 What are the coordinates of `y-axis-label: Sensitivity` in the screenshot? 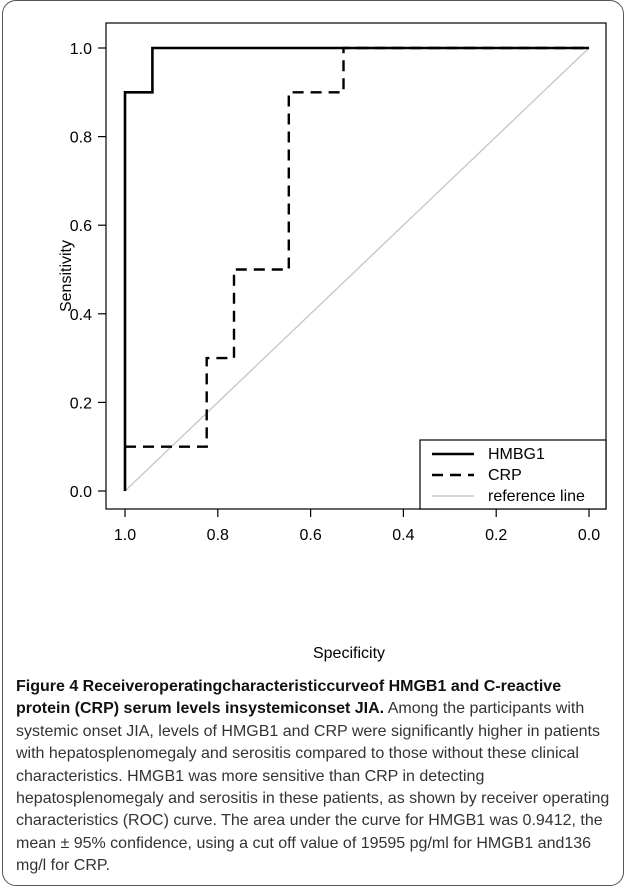 It's located at (66, 276).